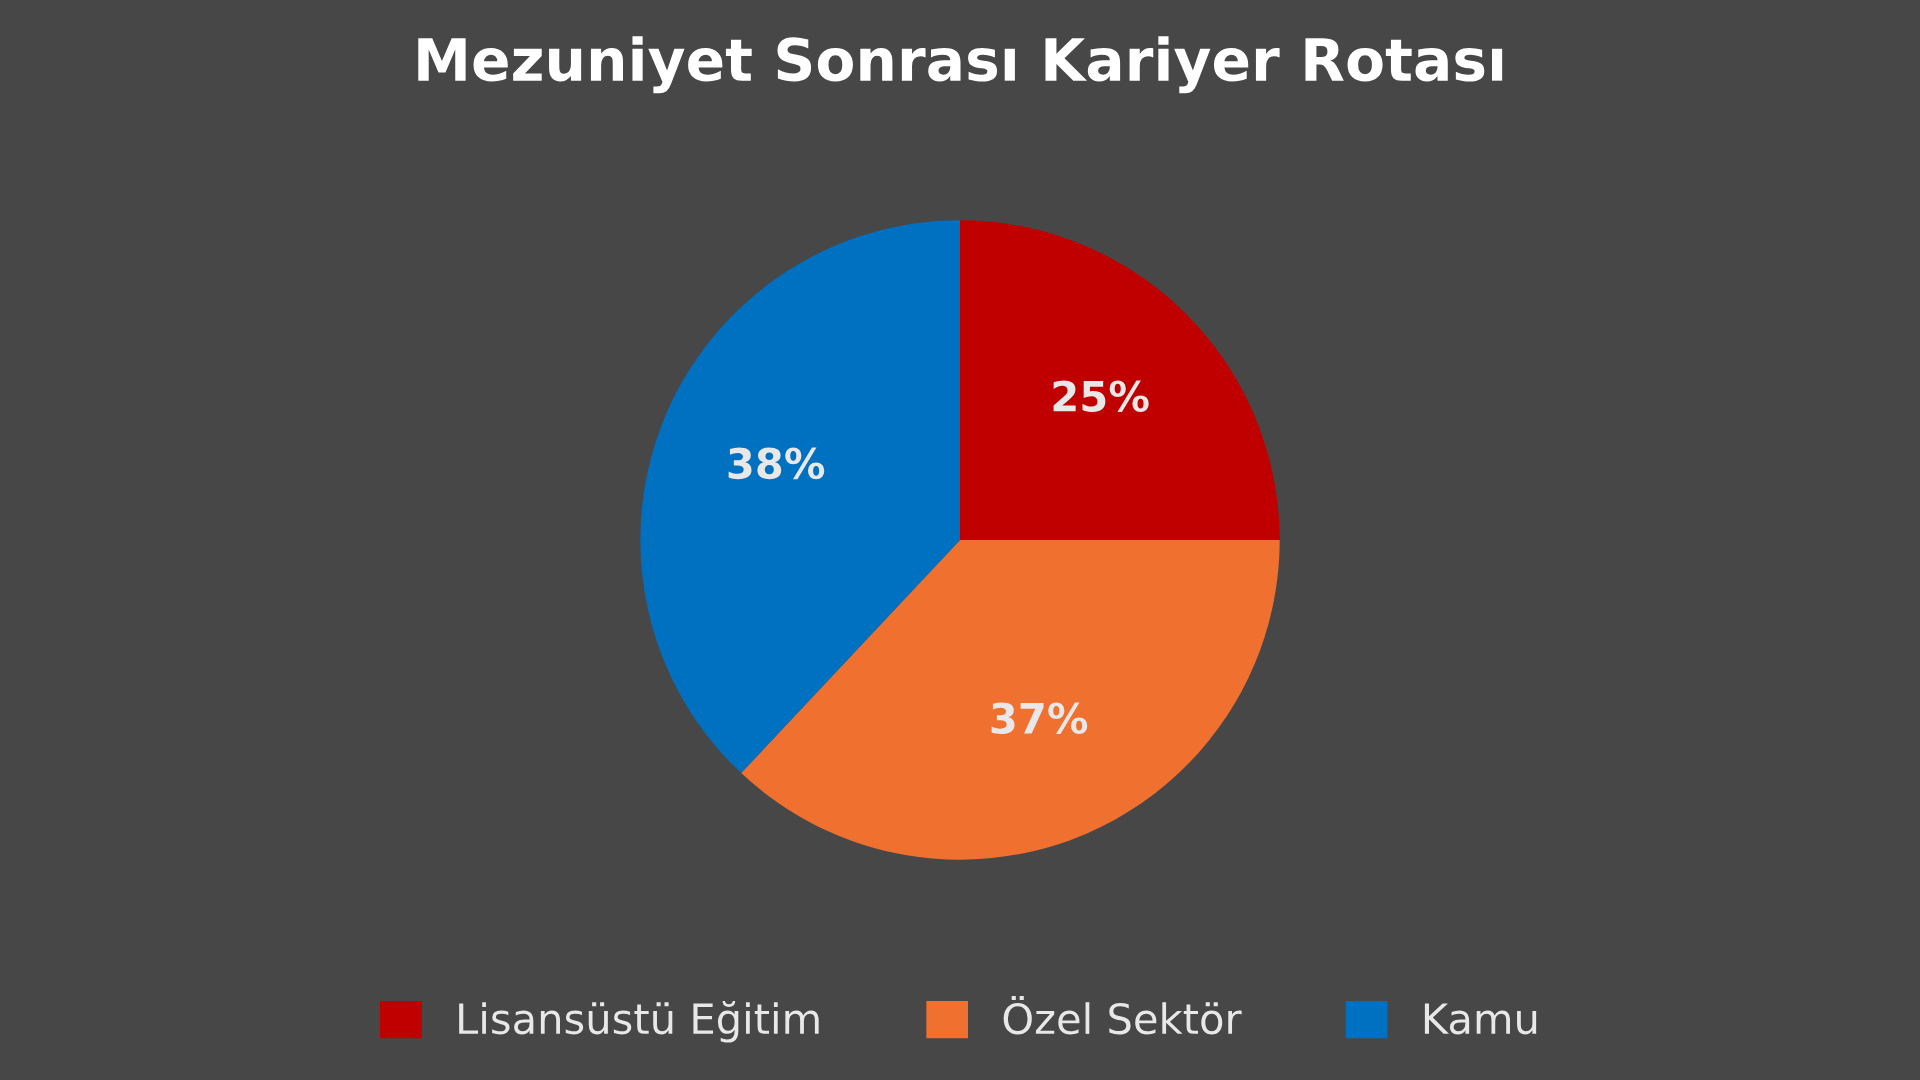  Describe the element at coordinates (1480, 1019) in the screenshot. I see `legend-label: Kamu` at that location.